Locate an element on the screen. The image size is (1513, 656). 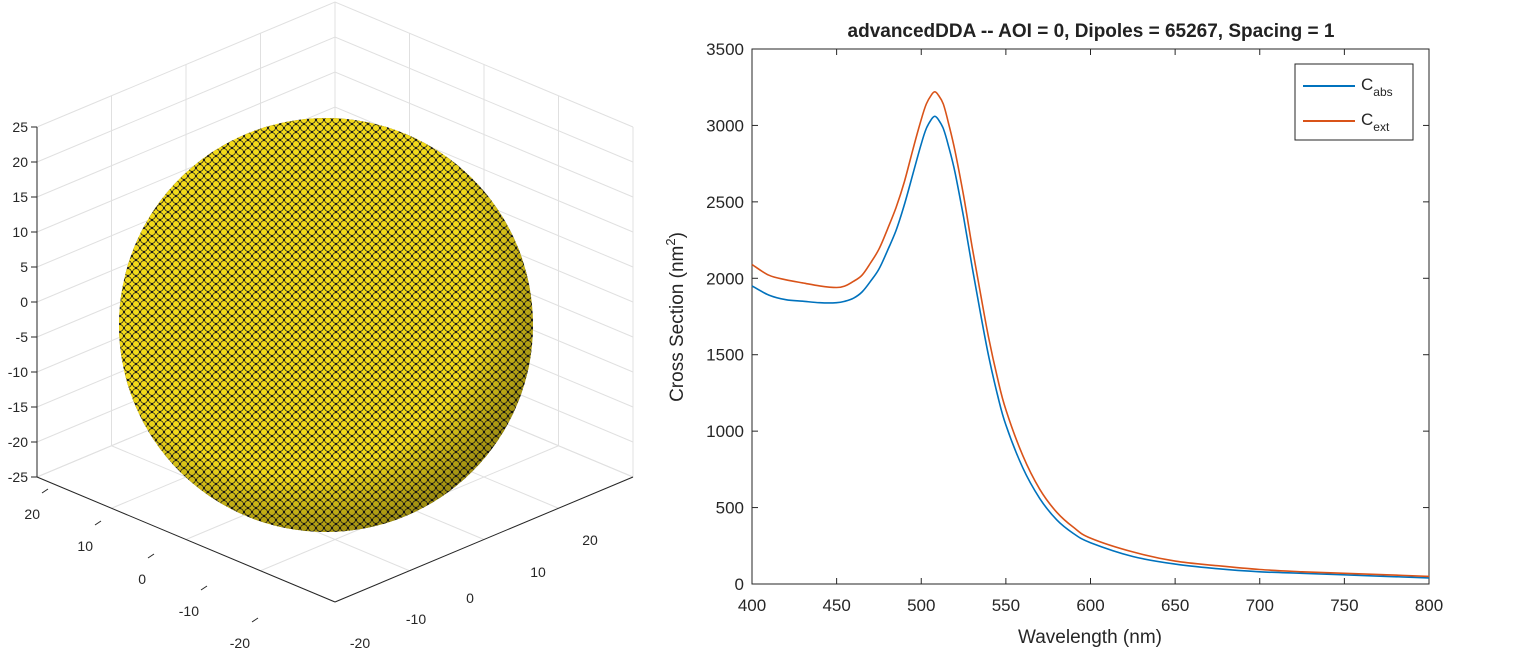
legend-label-ext-main: C is located at coordinates (1367, 119).